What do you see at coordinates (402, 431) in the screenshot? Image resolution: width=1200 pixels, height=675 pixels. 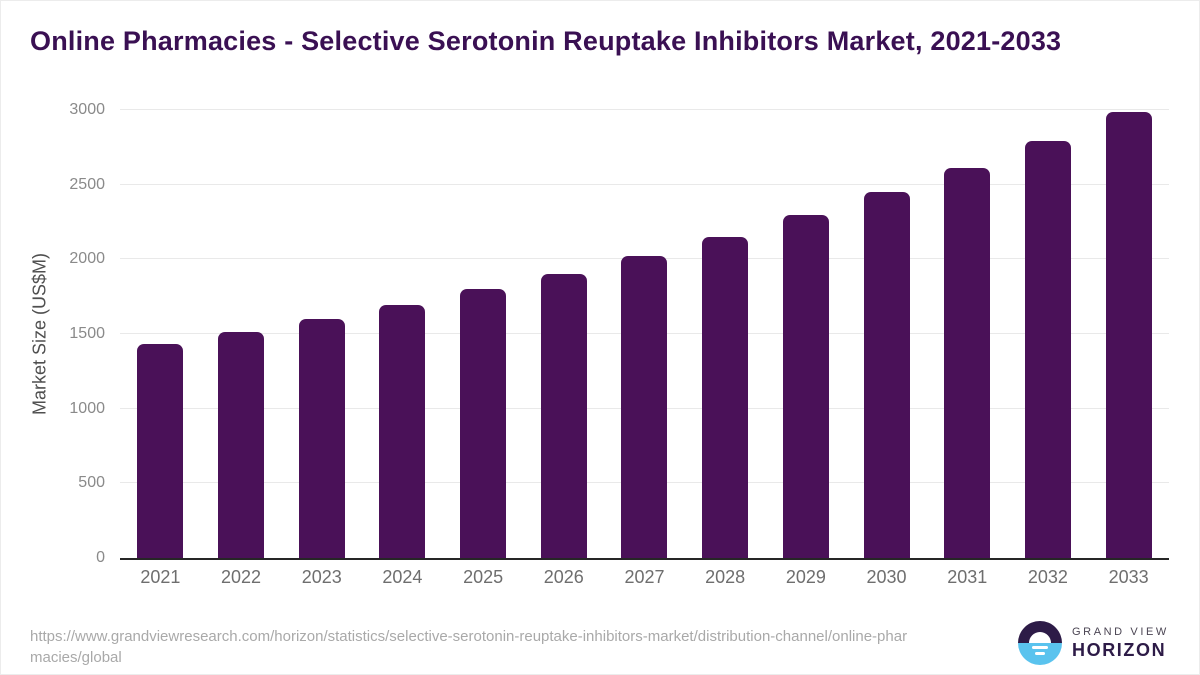 I see `bar-2024` at bounding box center [402, 431].